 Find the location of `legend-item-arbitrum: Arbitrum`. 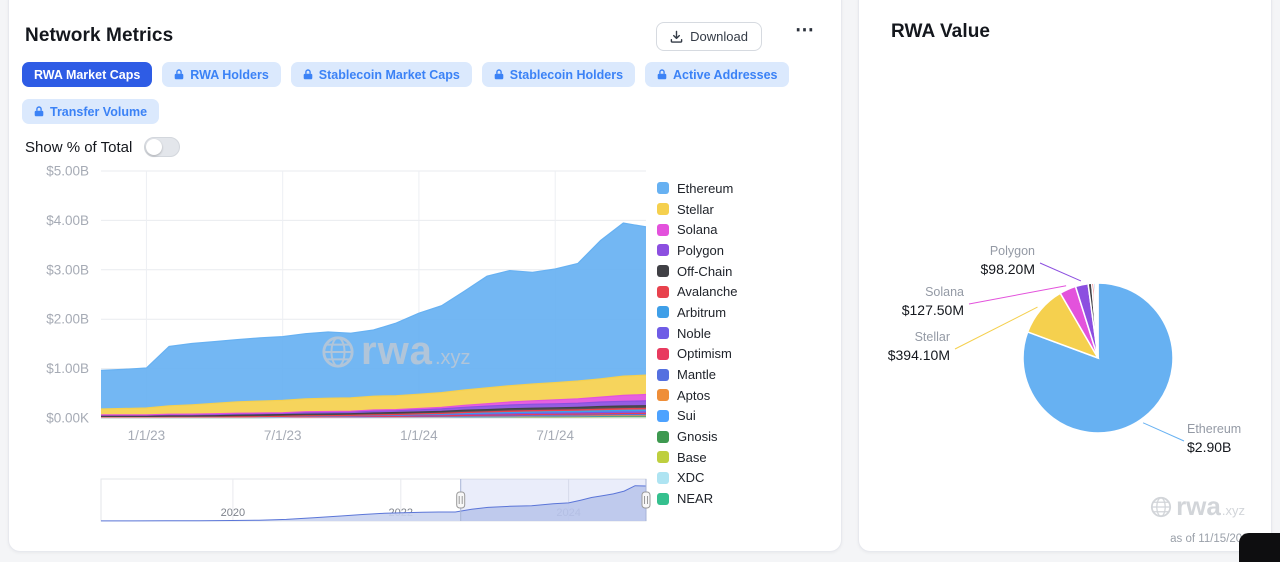

legend-item-arbitrum: Arbitrum is located at coordinates (697, 312).